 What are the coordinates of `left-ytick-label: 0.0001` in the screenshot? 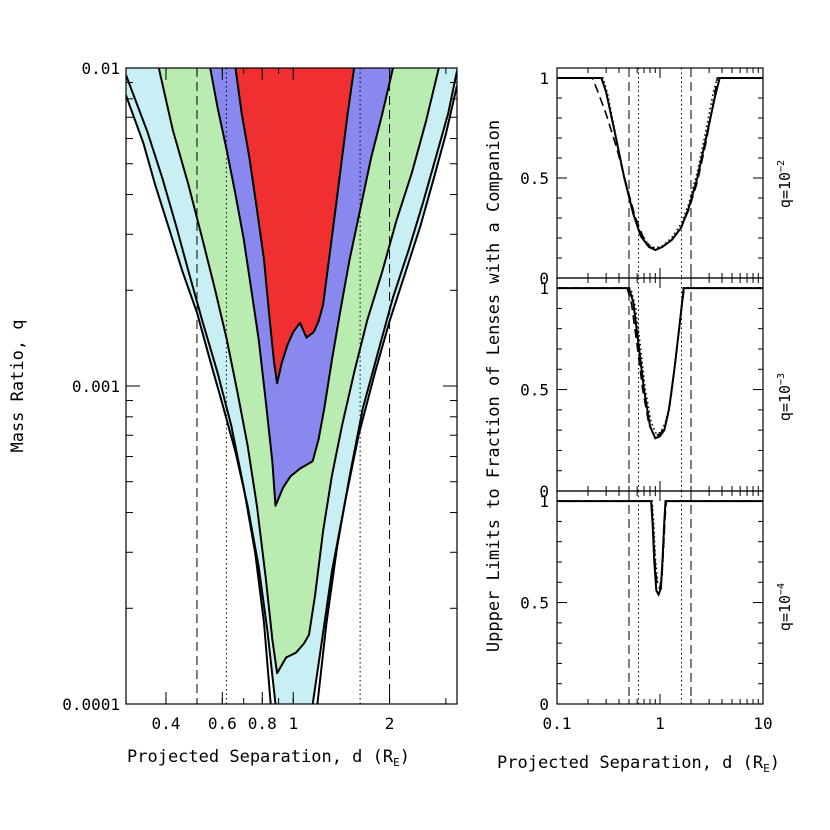 It's located at (91, 704).